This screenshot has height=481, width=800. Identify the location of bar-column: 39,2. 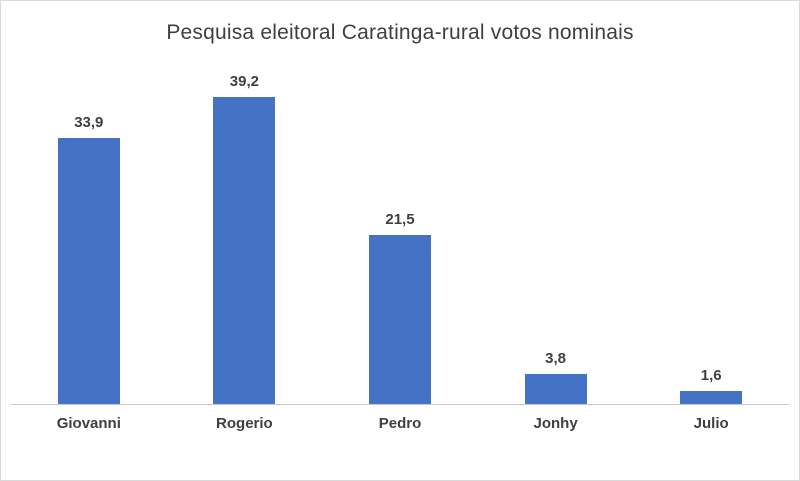
(245, 231).